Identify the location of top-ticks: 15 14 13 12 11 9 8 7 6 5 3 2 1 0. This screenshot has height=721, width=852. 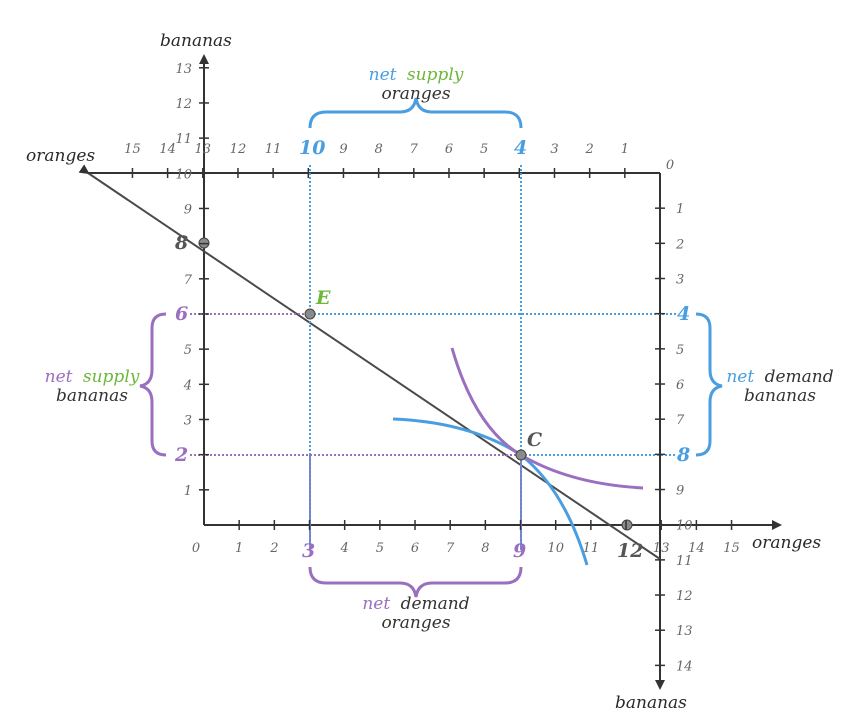
(399, 160).